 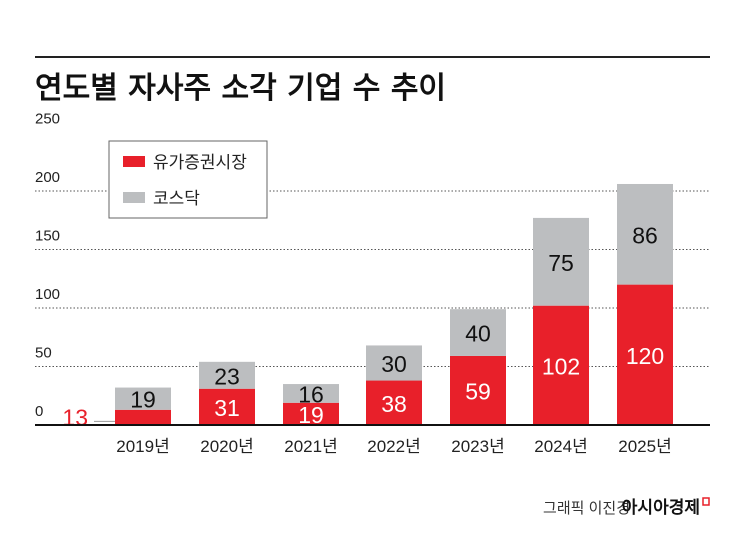 I want to click on data-label-kosdaq: 16, so click(x=311, y=394).